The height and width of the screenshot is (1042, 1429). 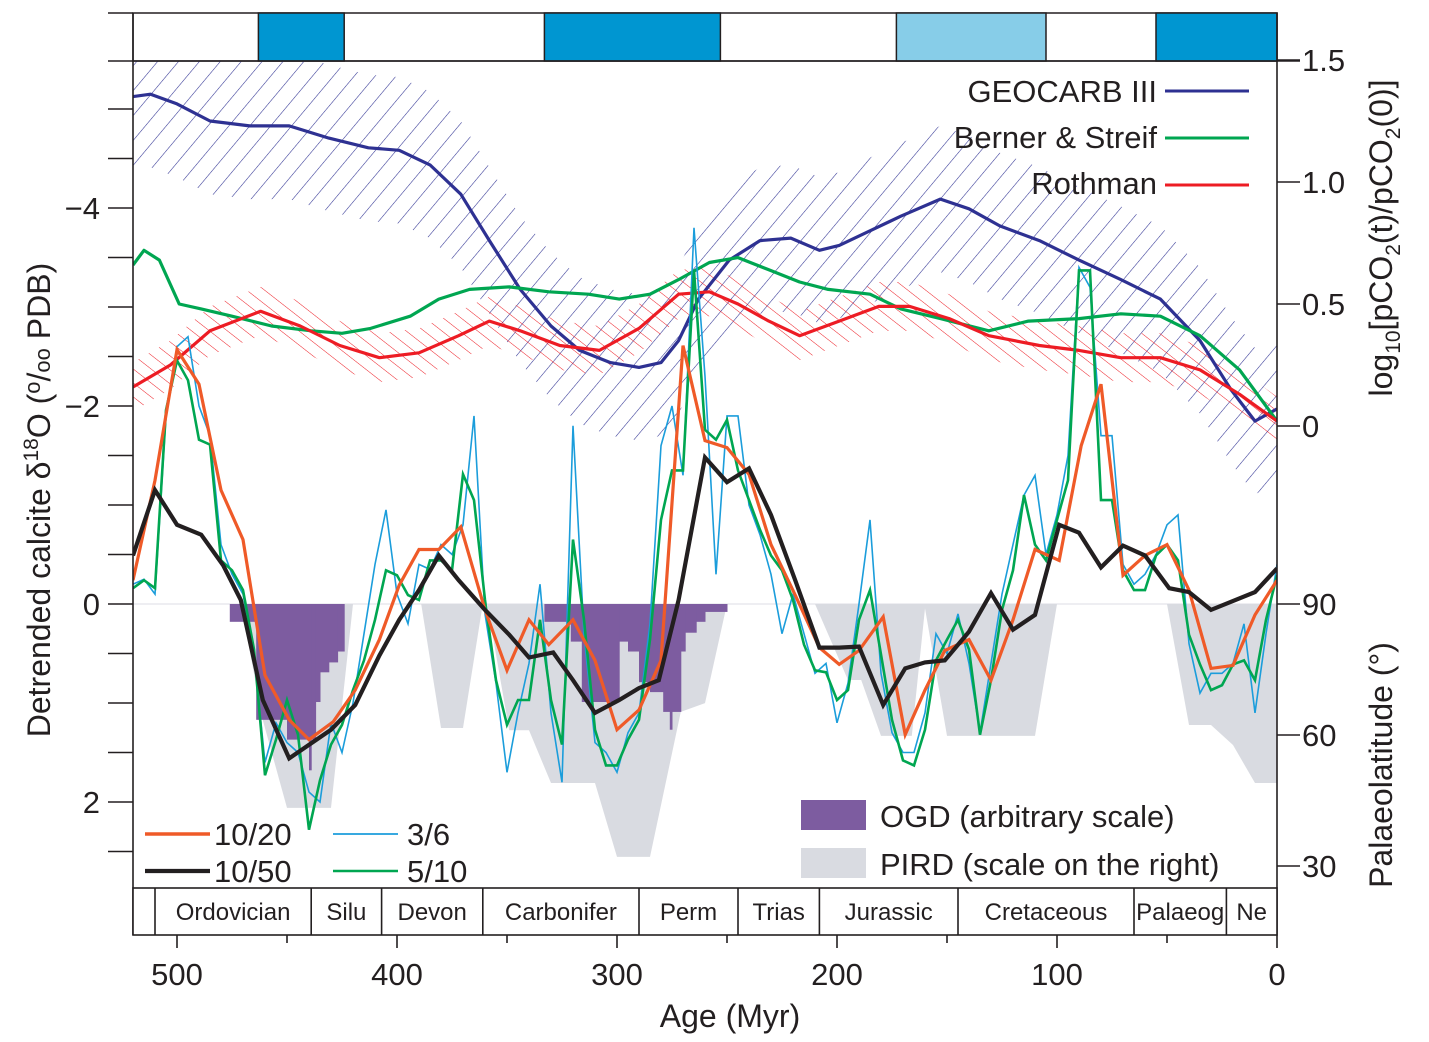 I want to click on y-axis-title-right-latitude: Palaeolatitude (°), so click(x=1381, y=765).